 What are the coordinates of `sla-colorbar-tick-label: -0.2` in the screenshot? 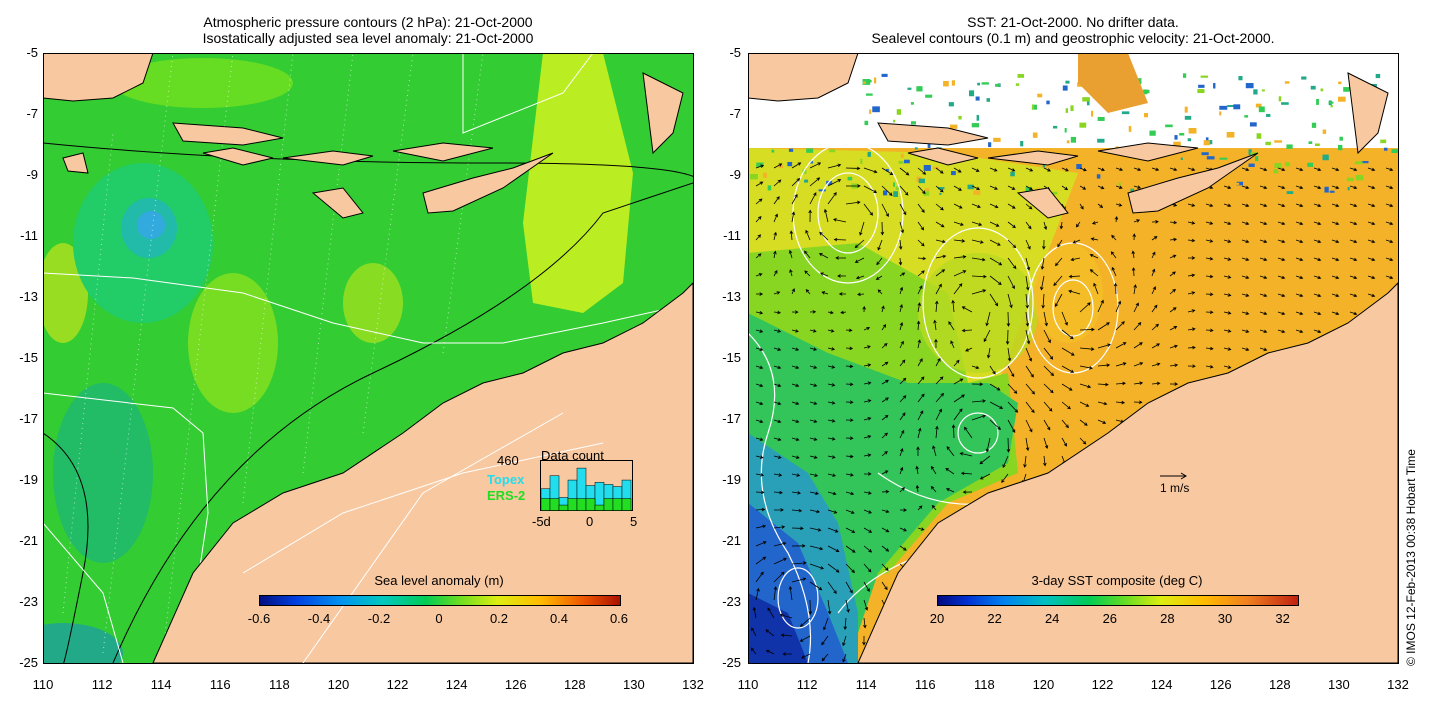 It's located at (379, 618).